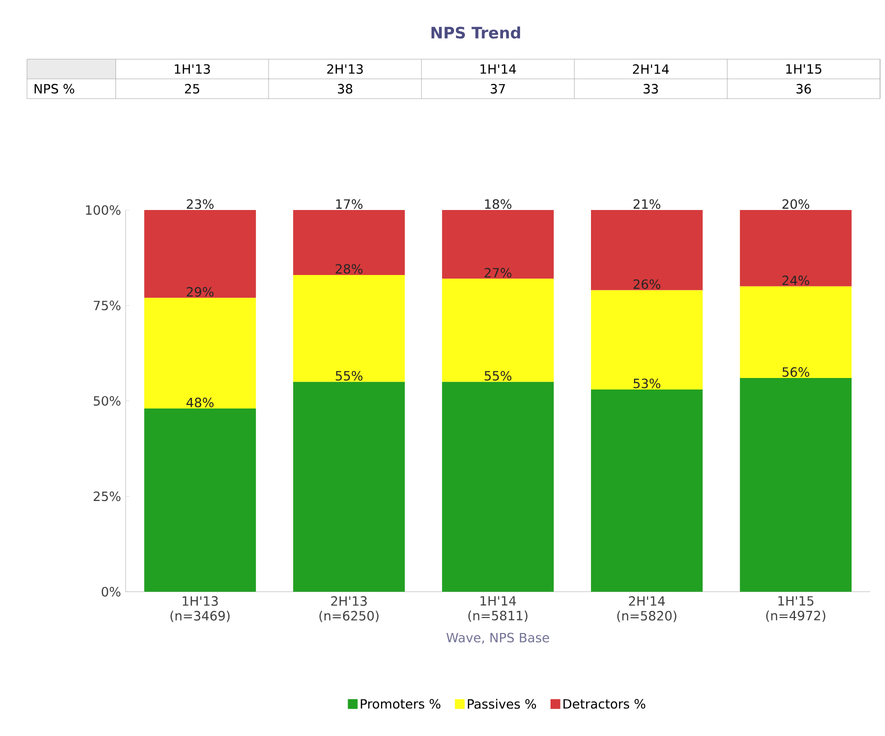 The width and height of the screenshot is (885, 736). I want to click on chart-title: NPS Trend, so click(476, 32).